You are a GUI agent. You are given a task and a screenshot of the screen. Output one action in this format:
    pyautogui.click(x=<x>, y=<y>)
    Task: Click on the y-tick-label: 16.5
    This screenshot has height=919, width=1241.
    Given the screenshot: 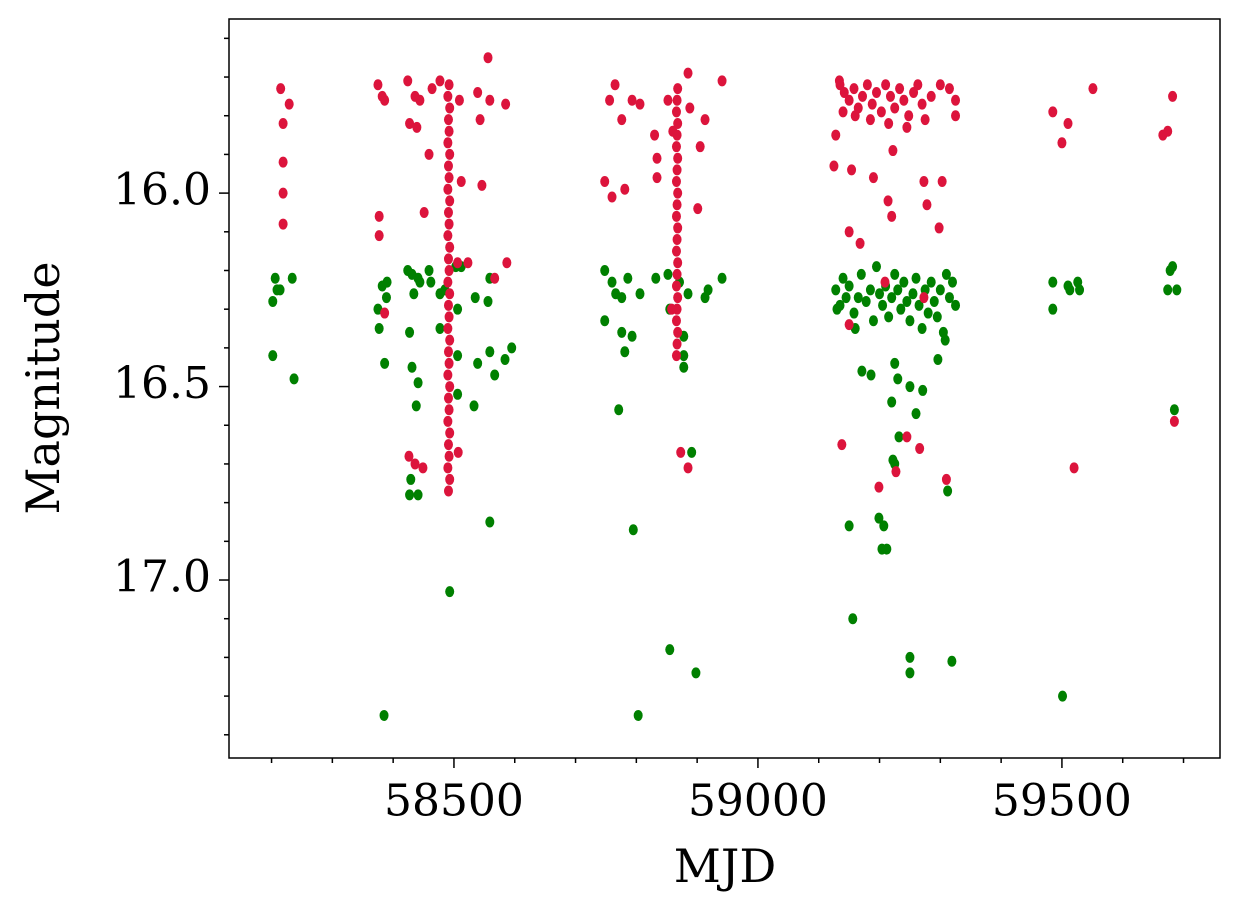 What is the action you would take?
    pyautogui.click(x=162, y=383)
    